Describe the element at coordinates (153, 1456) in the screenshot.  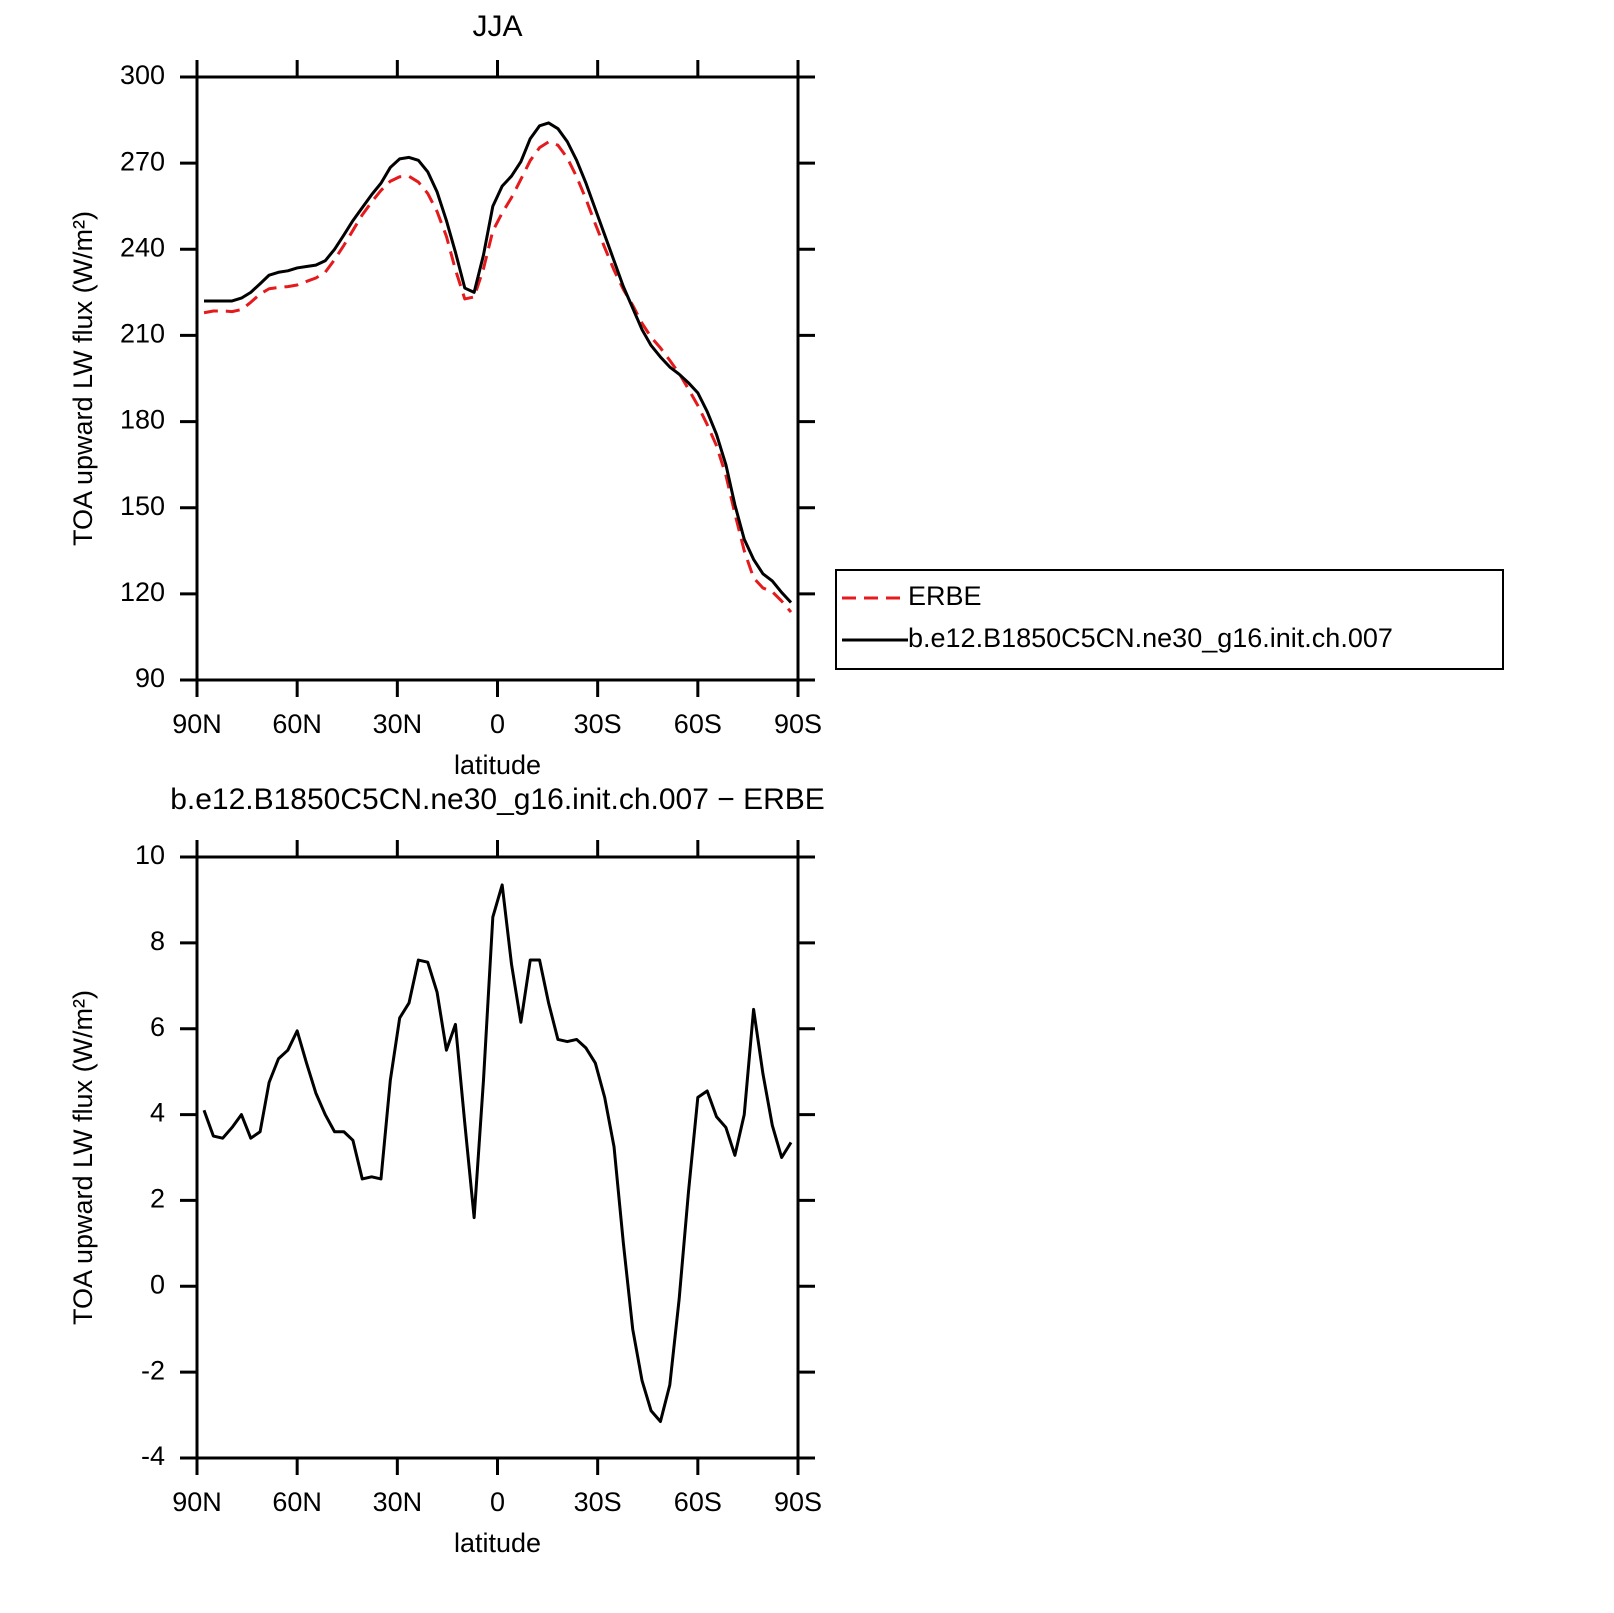
I see `y-tick-label: -4` at that location.